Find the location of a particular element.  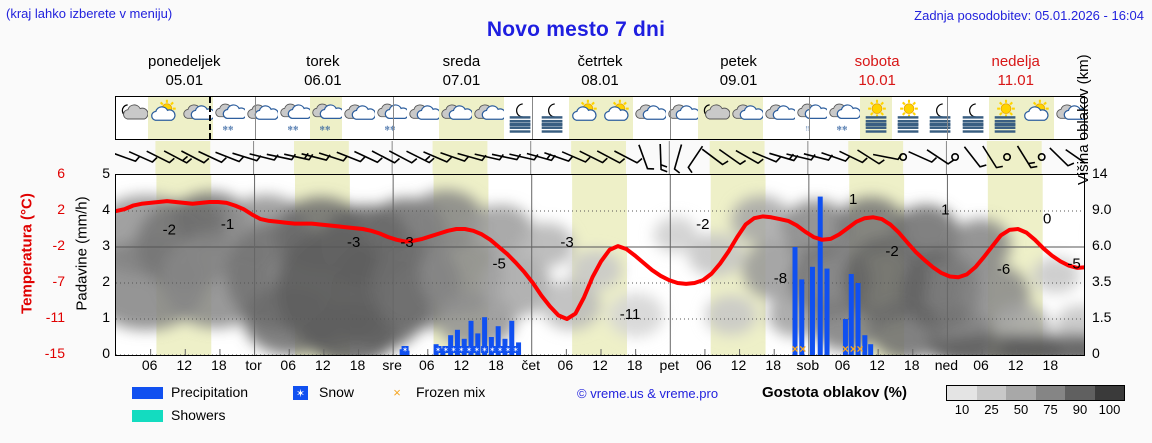

snow-legend-label: Snow is located at coordinates (337, 392).